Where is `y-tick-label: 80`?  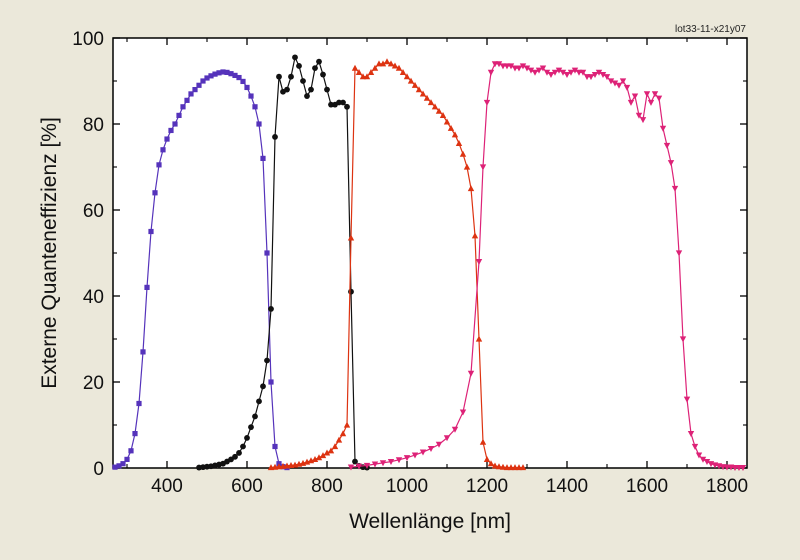
y-tick-label: 80 is located at coordinates (93, 125).